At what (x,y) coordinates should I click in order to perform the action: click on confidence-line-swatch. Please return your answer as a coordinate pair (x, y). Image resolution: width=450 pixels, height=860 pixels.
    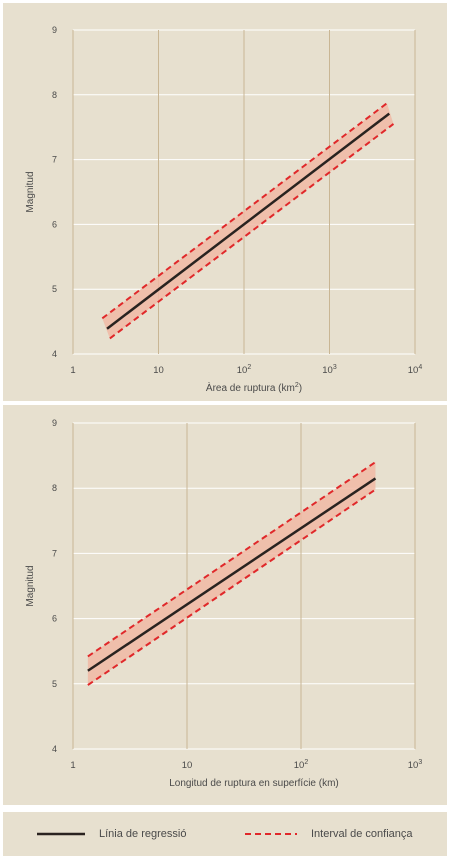
    Looking at the image, I should click on (271, 834).